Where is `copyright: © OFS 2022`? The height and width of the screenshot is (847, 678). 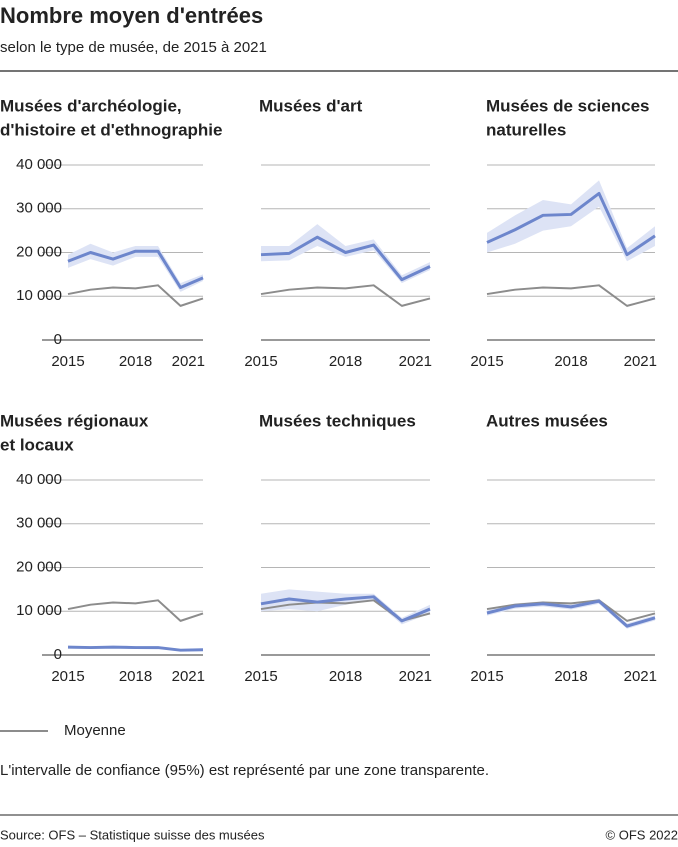 copyright: © OFS 2022 is located at coordinates (642, 834).